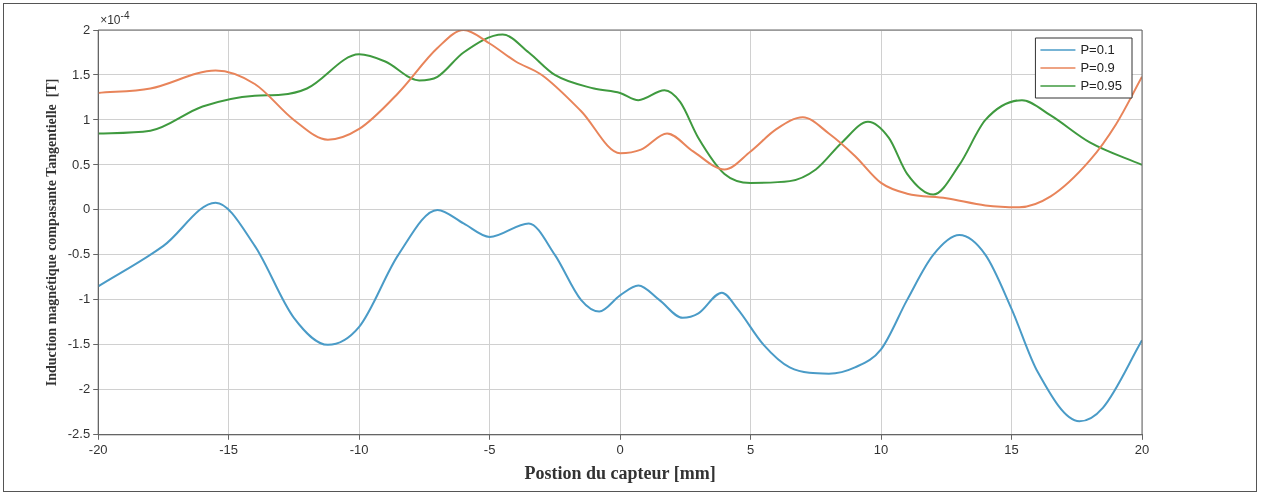 The image size is (1262, 497). Describe the element at coordinates (1011, 450) in the screenshot. I see `x-tick-label: 15` at that location.